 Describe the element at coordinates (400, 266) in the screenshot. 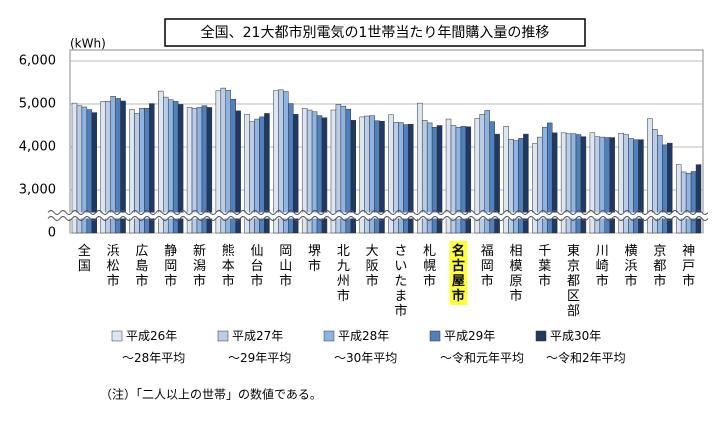

I see `x-tick-char: い` at that location.